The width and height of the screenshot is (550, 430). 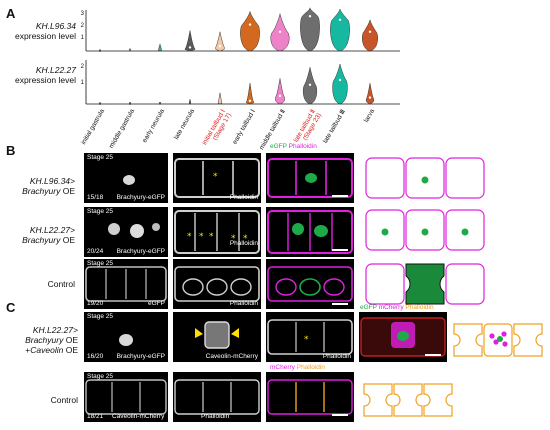 What do you see at coordinates (61, 284) in the screenshot?
I see `panel-b-row3-label: Control` at bounding box center [61, 284].